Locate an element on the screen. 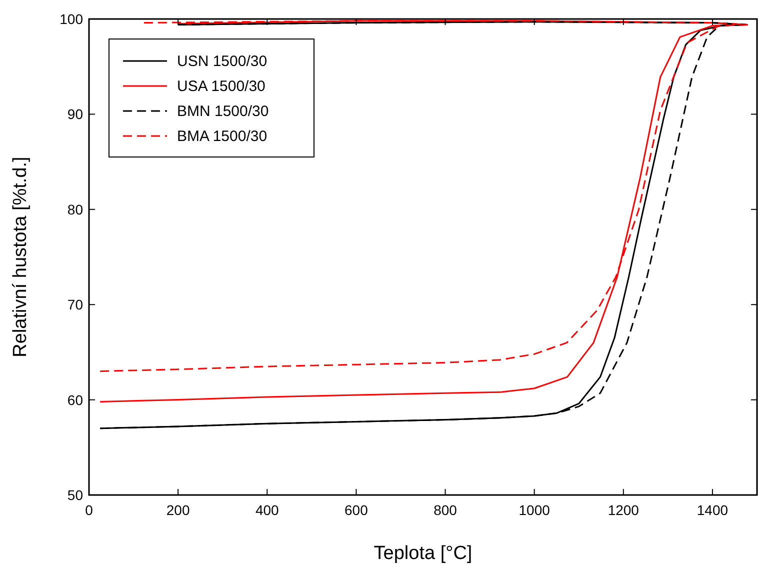 This screenshot has height=571, width=758. x-tick-label: 1000 is located at coordinates (534, 510).